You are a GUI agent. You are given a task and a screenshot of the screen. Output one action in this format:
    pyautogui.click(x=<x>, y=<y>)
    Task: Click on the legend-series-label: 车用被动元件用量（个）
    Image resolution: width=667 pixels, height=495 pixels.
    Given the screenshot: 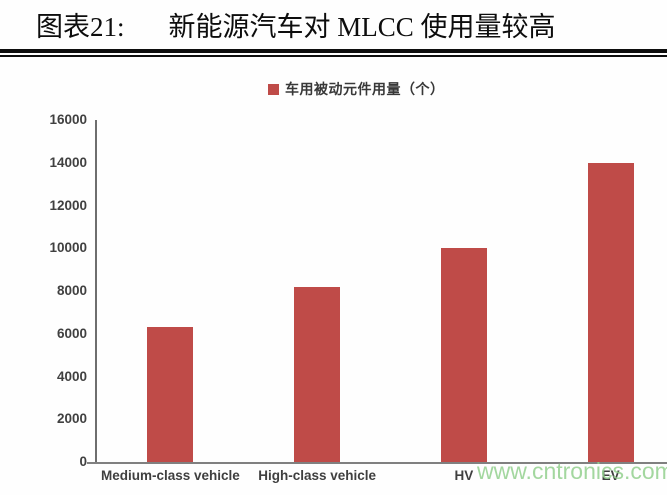 What is the action you would take?
    pyautogui.click(x=365, y=89)
    